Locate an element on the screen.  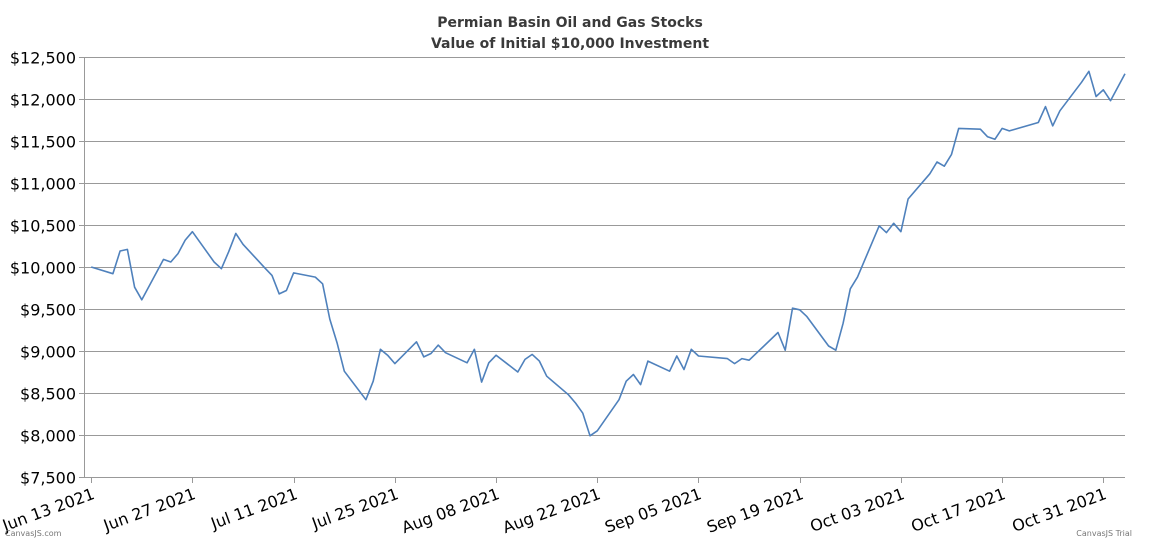
y-tick-label: $11,500 is located at coordinates (43, 142).